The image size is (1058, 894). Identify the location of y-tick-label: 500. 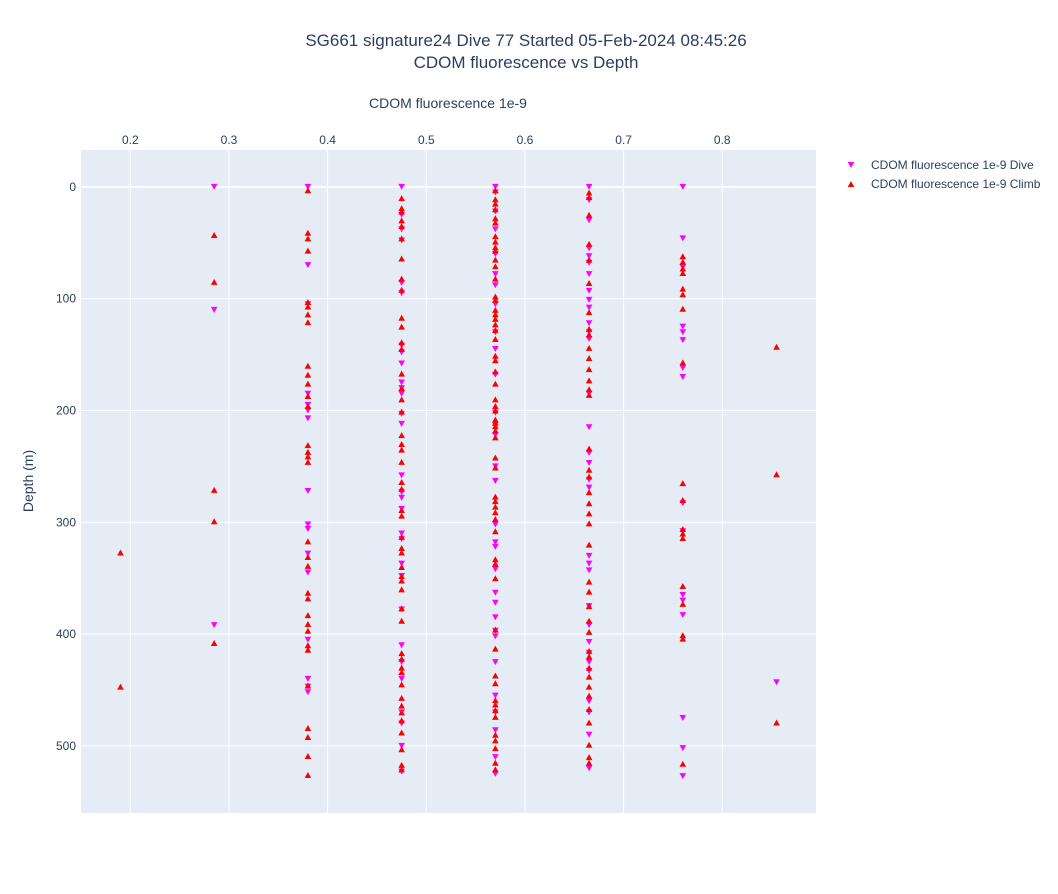
(66, 746).